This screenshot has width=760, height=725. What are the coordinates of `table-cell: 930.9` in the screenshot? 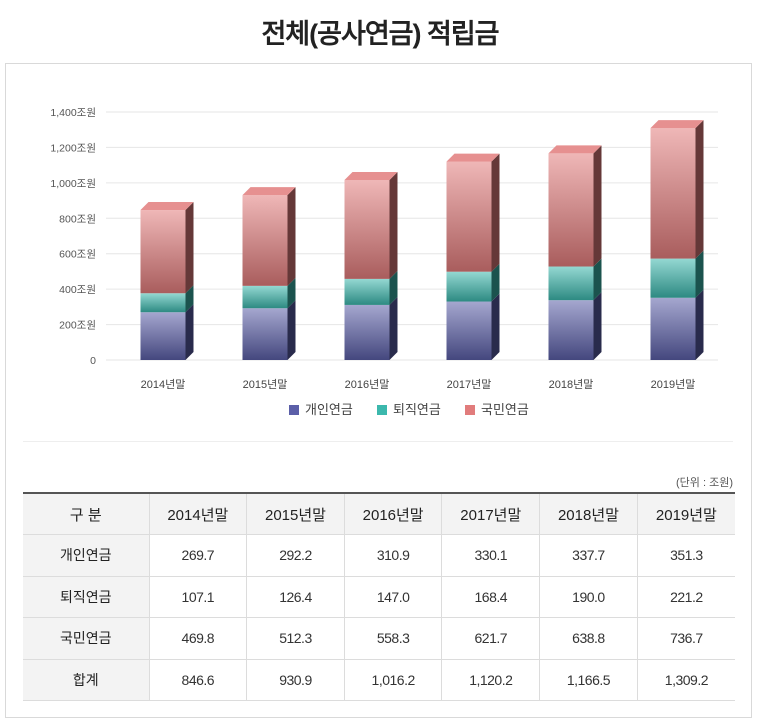 It's located at (295, 680).